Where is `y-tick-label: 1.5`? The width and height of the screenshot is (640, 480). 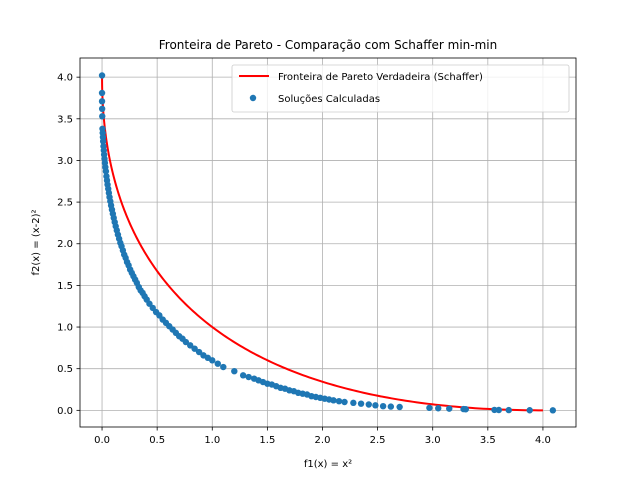
y-tick-label: 1.5 is located at coordinates (65, 286).